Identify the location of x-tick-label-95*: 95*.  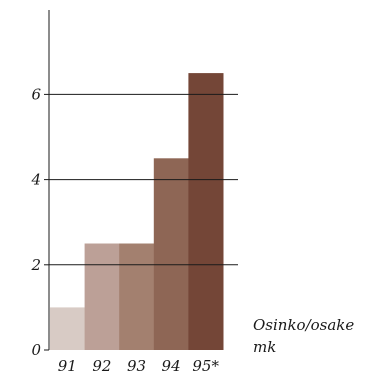
(205, 366).